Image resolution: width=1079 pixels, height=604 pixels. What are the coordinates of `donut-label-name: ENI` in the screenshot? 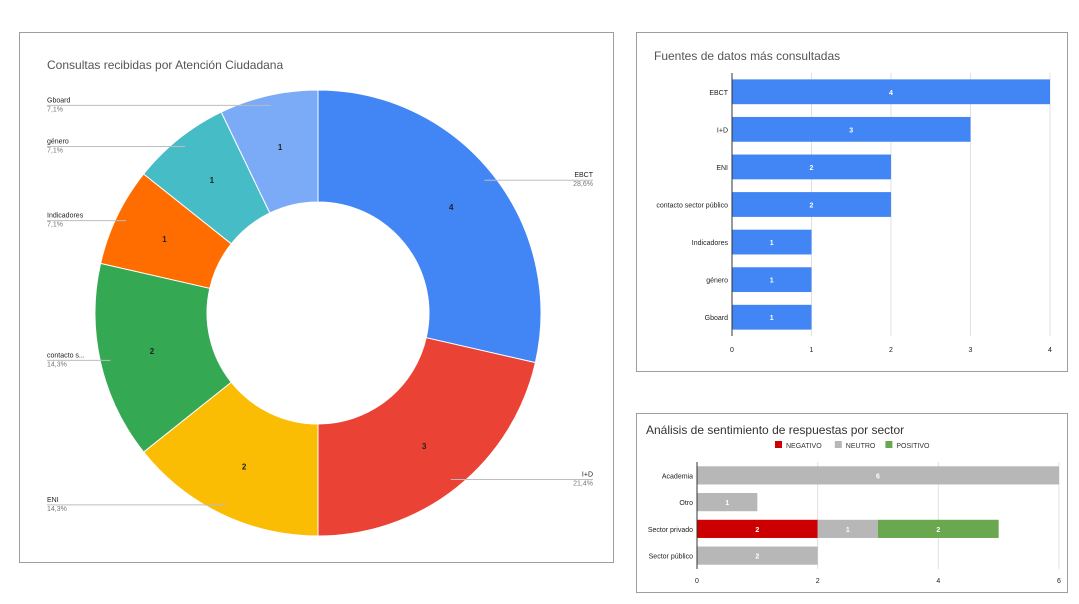 It's located at (53, 500).